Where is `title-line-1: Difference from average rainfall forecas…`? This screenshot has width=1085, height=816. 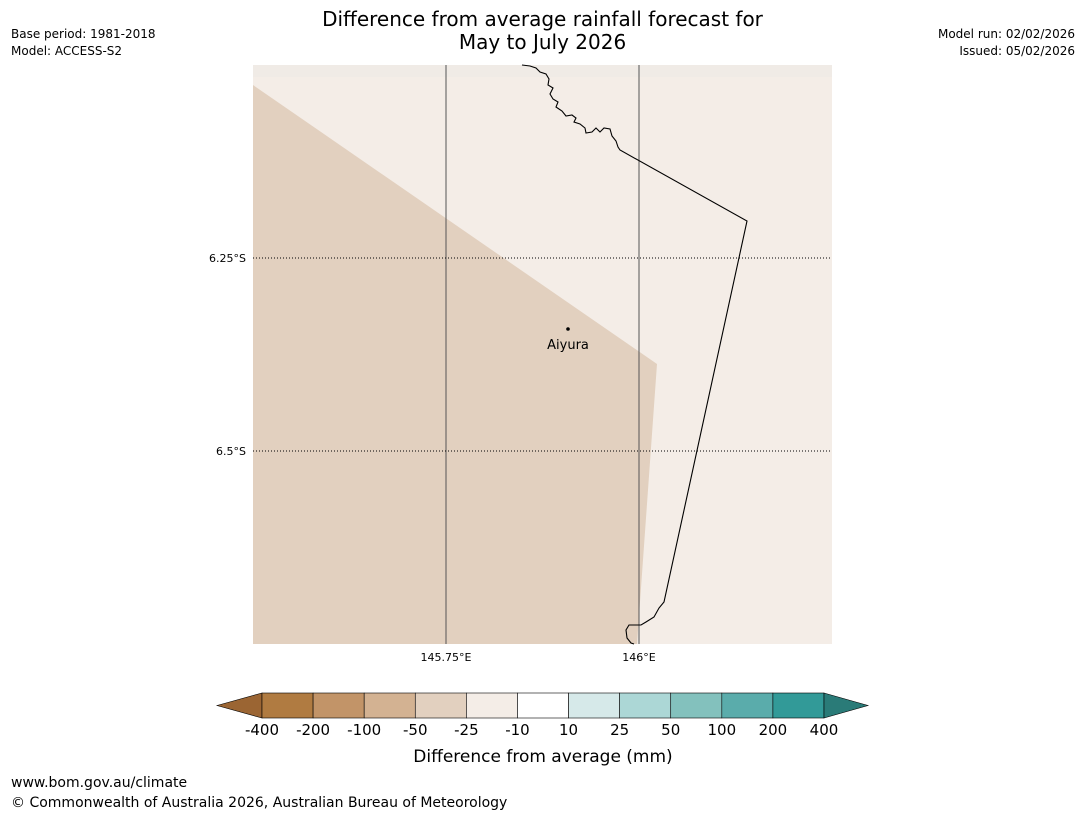
title-line-1: Difference from average rainfall forecas… is located at coordinates (542, 19).